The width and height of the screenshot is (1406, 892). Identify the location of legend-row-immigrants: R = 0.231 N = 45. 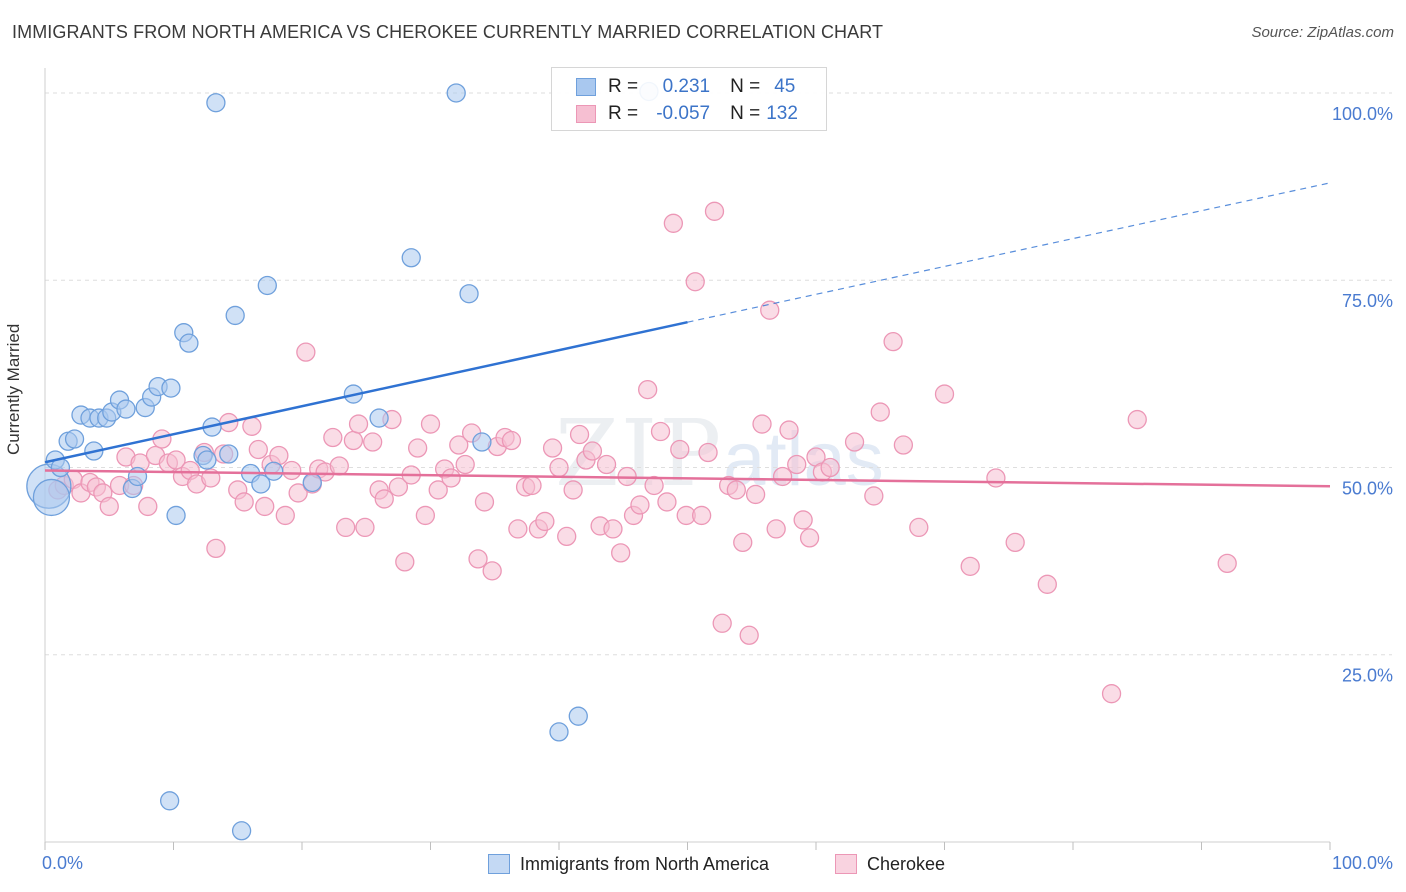
(685, 87).